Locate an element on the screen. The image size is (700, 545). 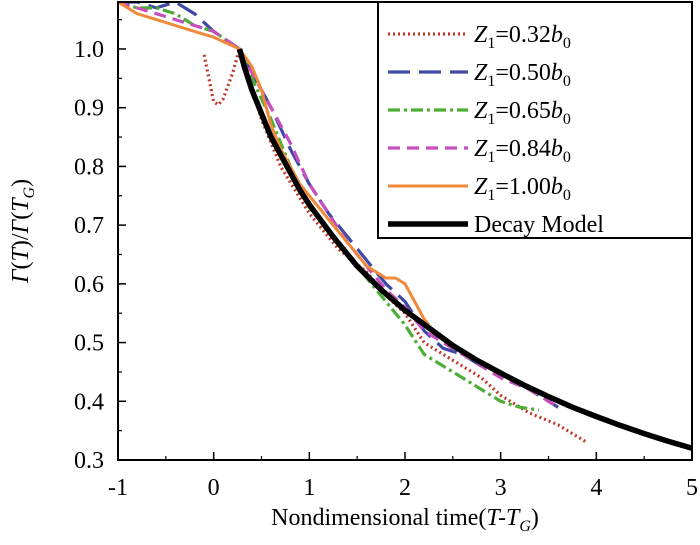
x-ticks: -1 0 1 2 3 4 5 is located at coordinates (403, 476).